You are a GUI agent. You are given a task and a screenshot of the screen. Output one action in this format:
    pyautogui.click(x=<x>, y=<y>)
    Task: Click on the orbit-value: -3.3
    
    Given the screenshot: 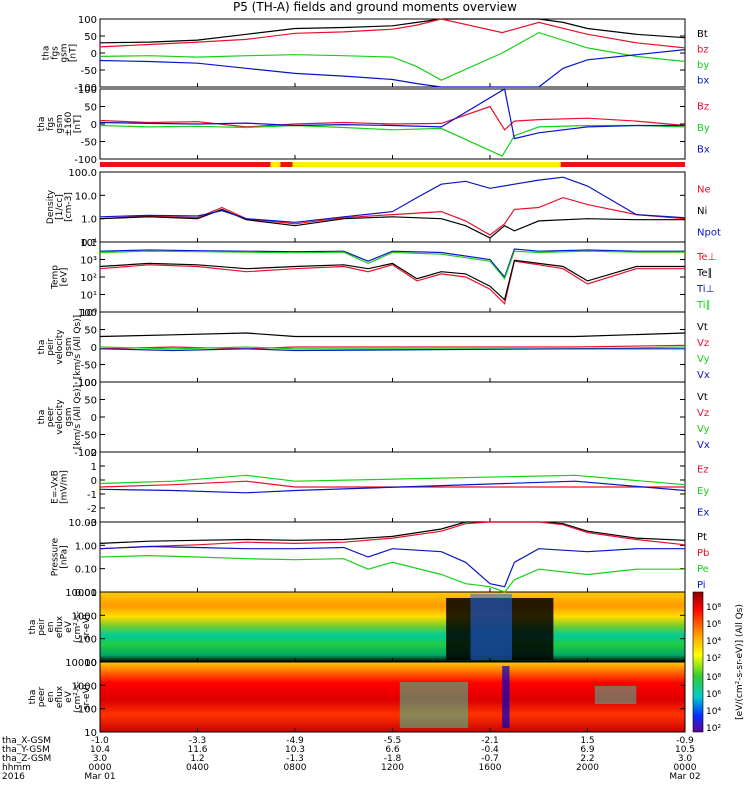 What is the action you would take?
    pyautogui.click(x=198, y=741)
    